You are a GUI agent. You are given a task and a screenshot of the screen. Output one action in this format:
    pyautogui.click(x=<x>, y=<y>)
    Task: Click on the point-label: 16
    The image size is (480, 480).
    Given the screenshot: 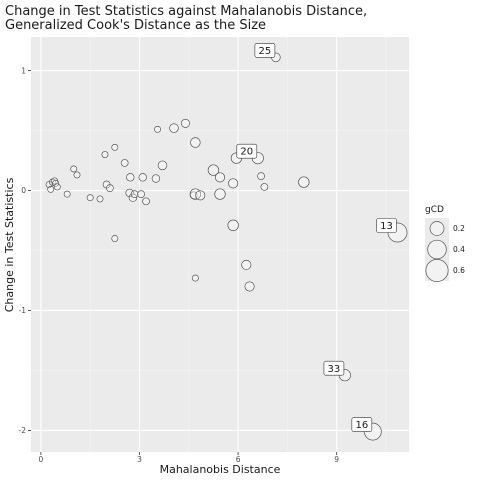 What is the action you would take?
    pyautogui.click(x=361, y=425)
    